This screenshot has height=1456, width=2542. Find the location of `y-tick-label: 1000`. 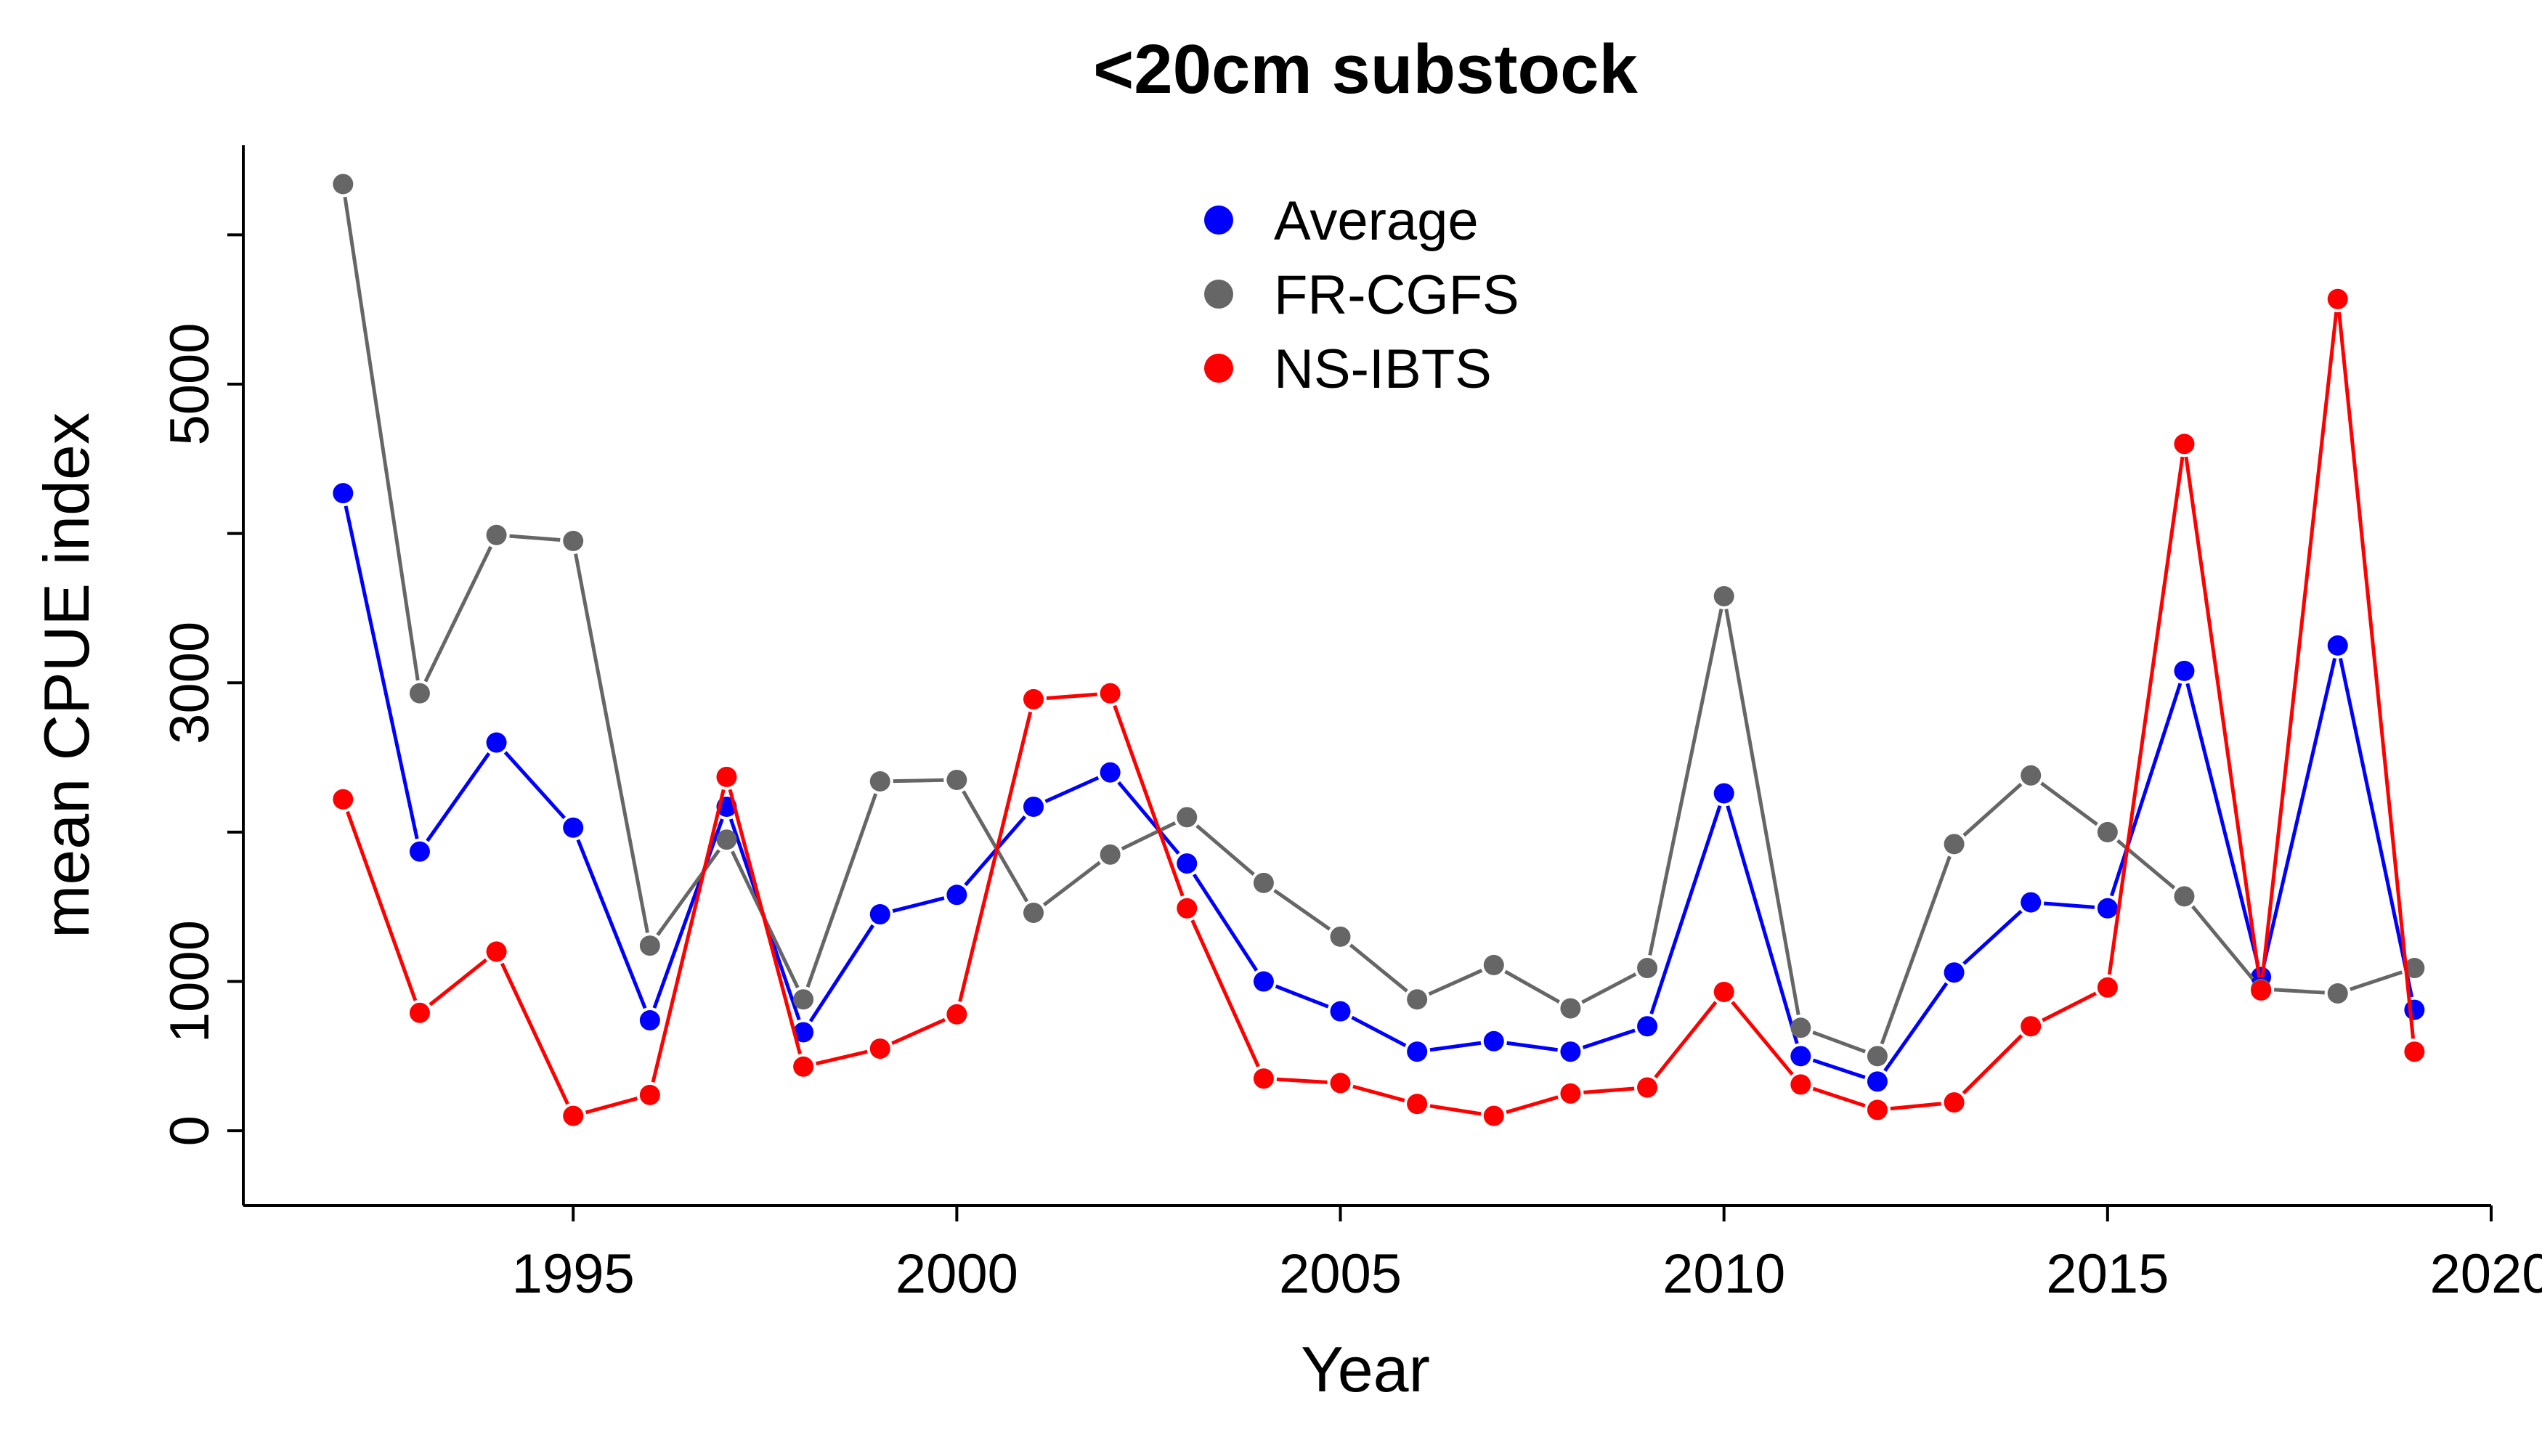

y-tick-label: 1000 is located at coordinates (190, 981).